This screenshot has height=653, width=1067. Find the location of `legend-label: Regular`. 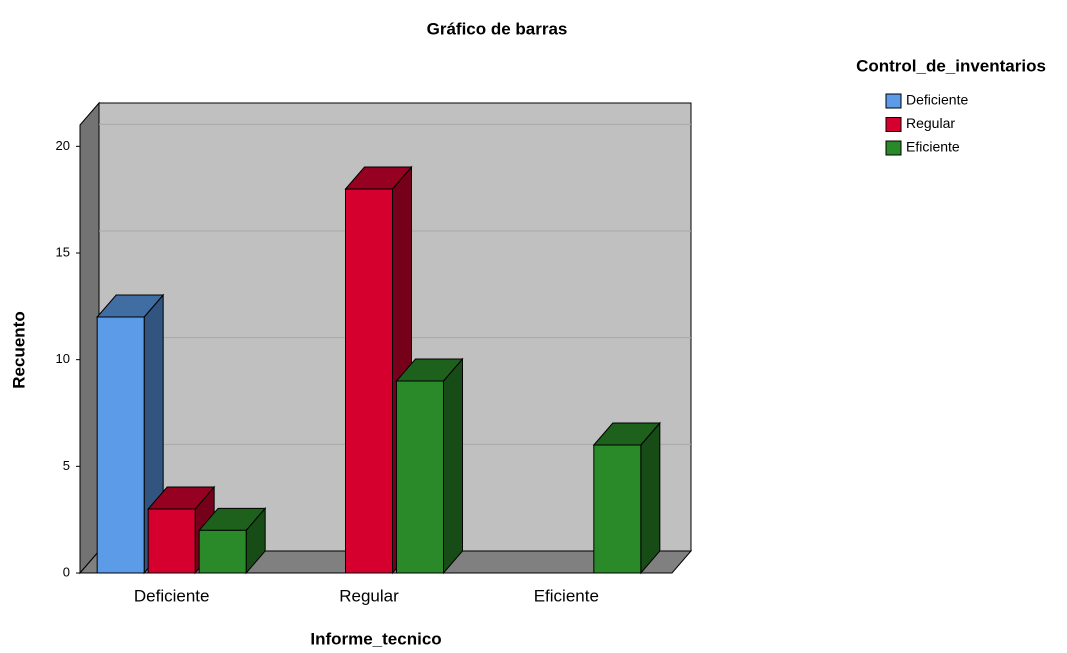

legend-label: Regular is located at coordinates (930, 123).